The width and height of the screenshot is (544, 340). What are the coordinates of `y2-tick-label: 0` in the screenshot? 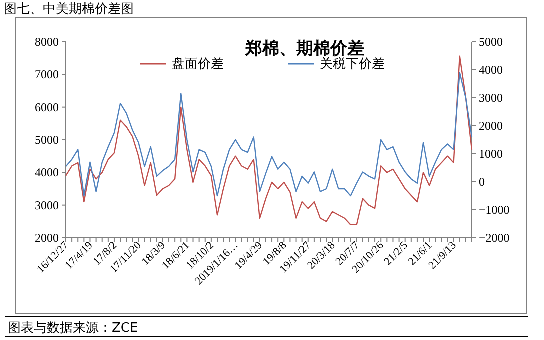 It's located at (482, 182).